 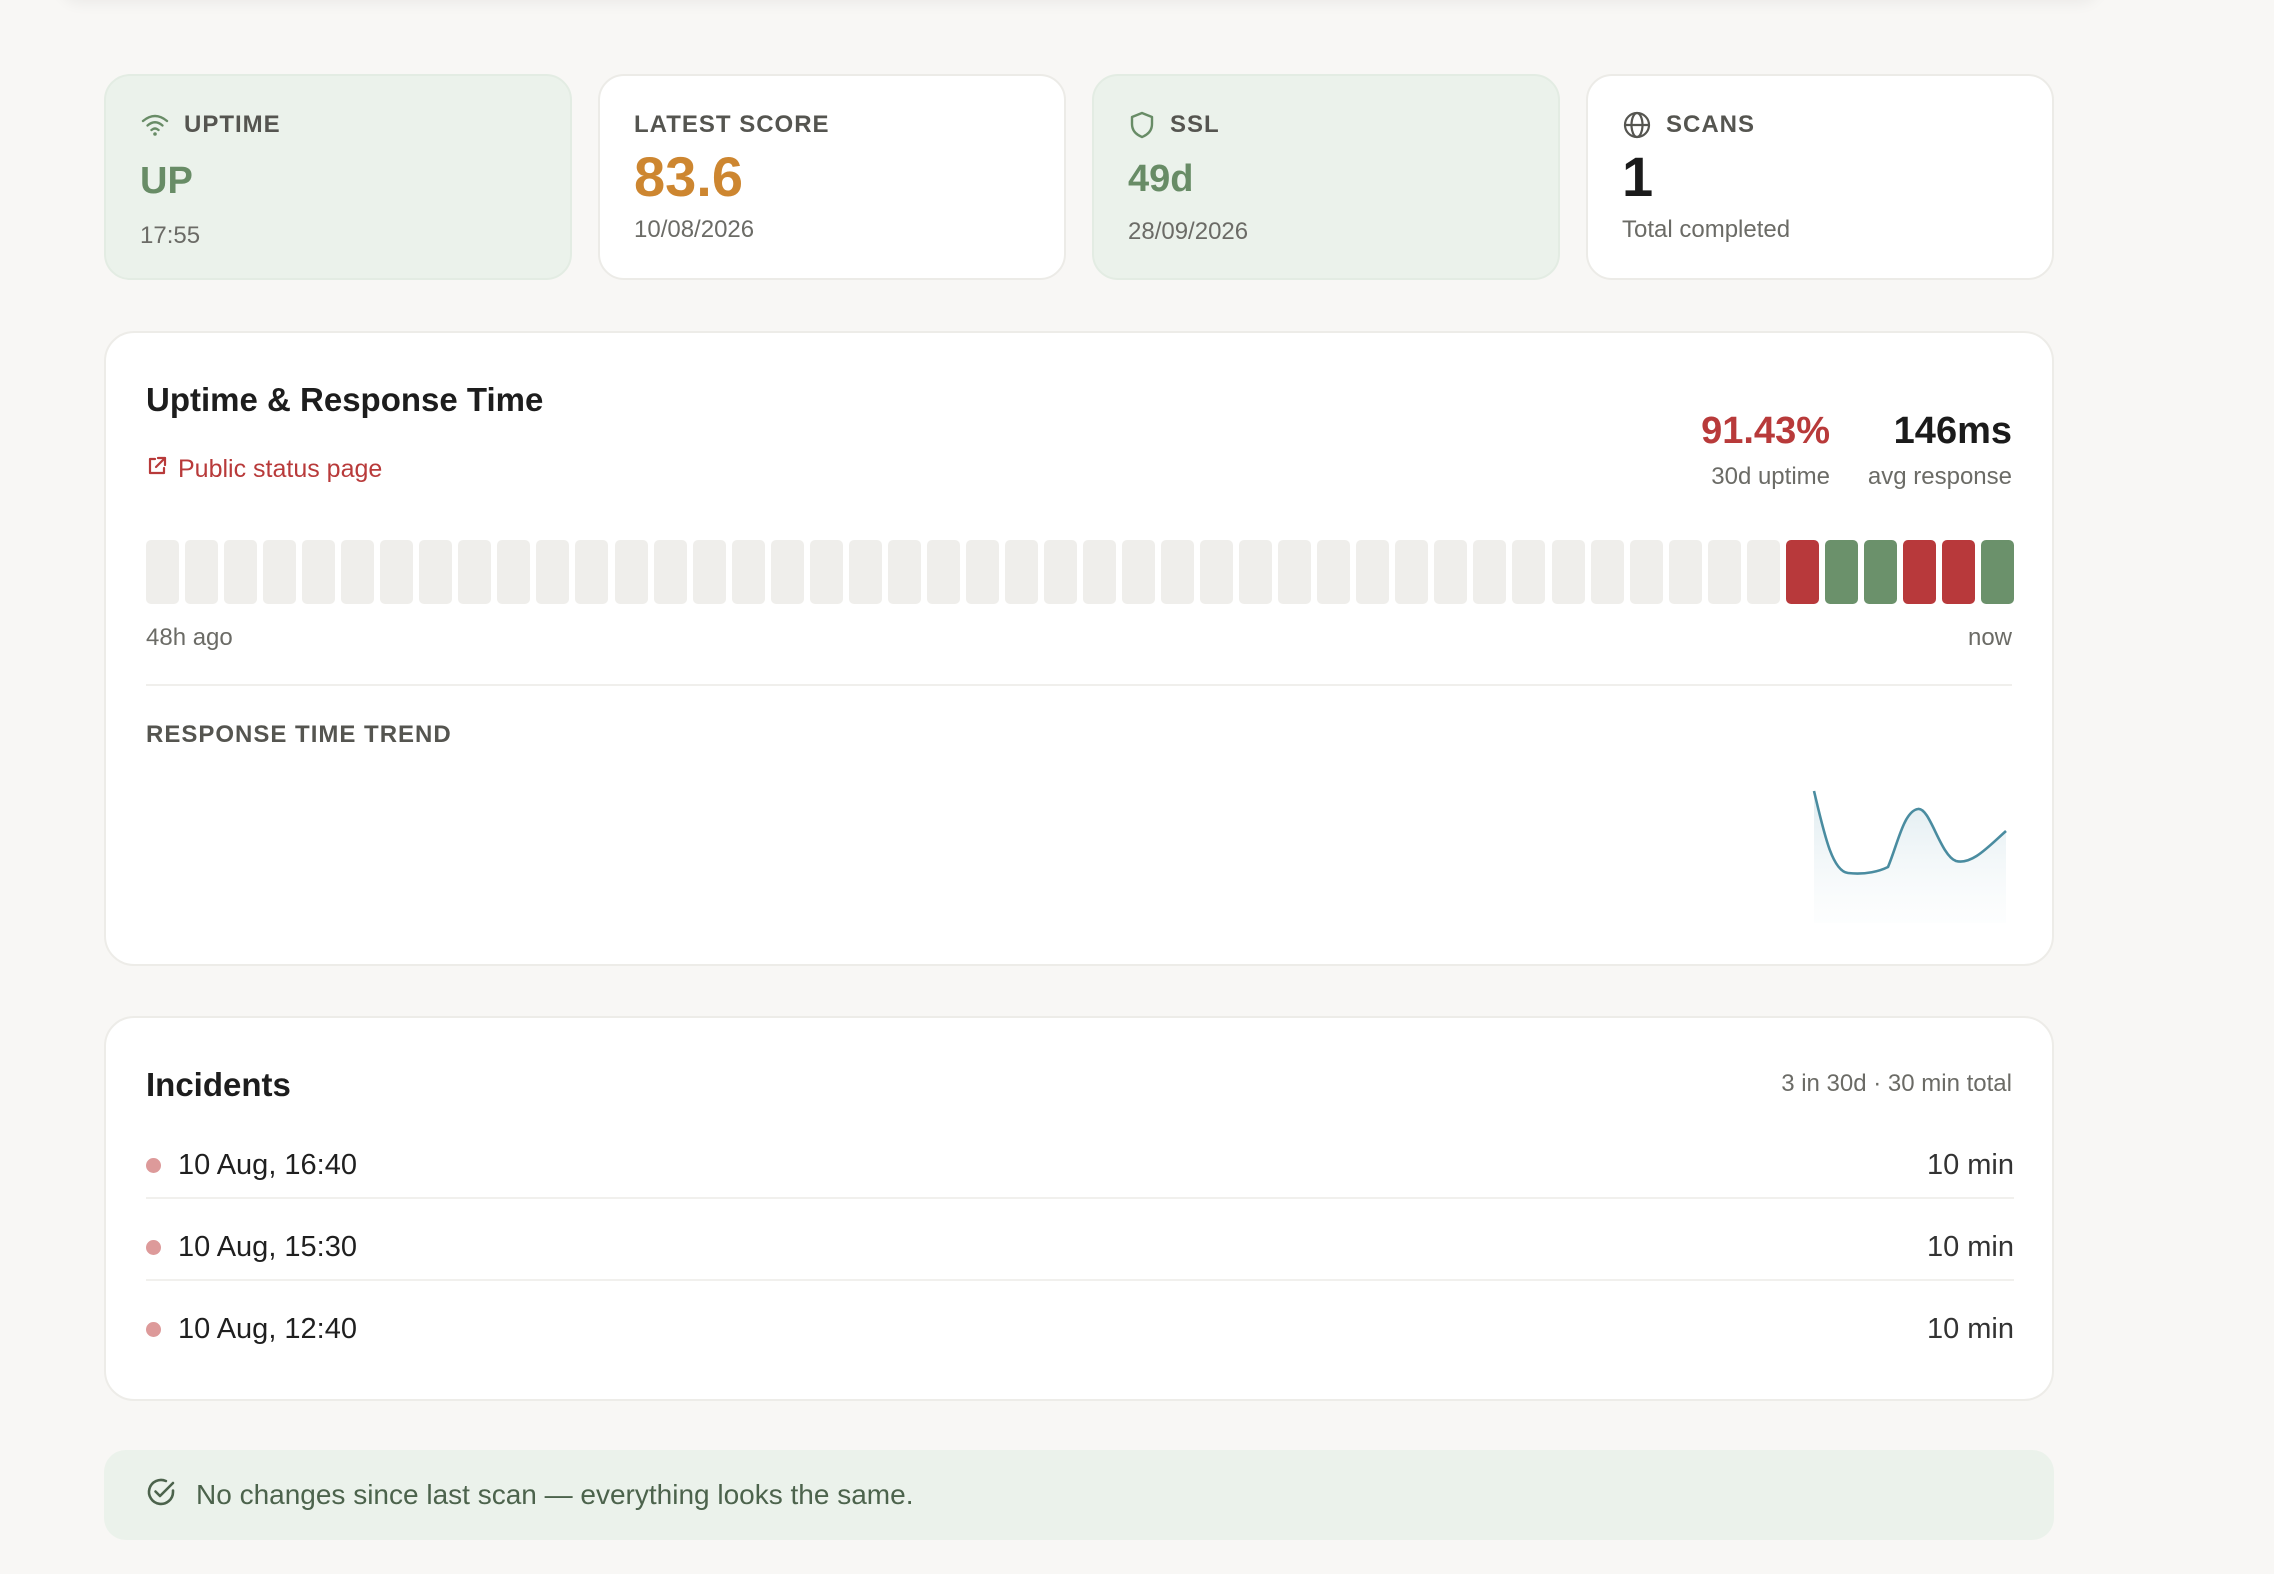 I want to click on shield-icon, so click(x=1142, y=125).